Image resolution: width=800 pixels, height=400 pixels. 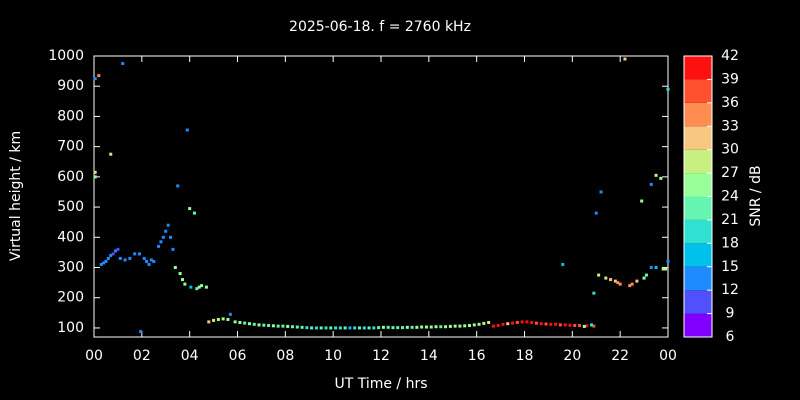 I want to click on x-tick-label: 14, so click(x=429, y=356).